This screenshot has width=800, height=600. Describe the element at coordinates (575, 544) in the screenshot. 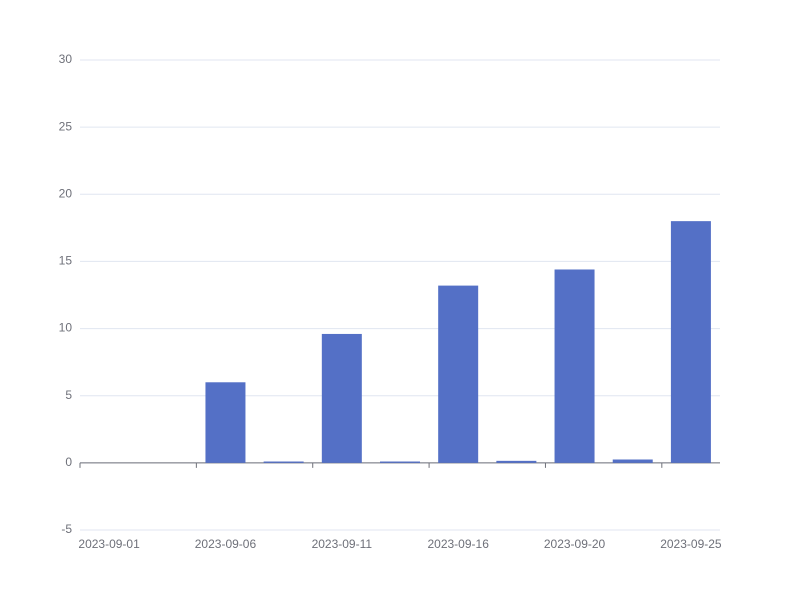

I see `x-tick-label: 2023-09-20` at that location.